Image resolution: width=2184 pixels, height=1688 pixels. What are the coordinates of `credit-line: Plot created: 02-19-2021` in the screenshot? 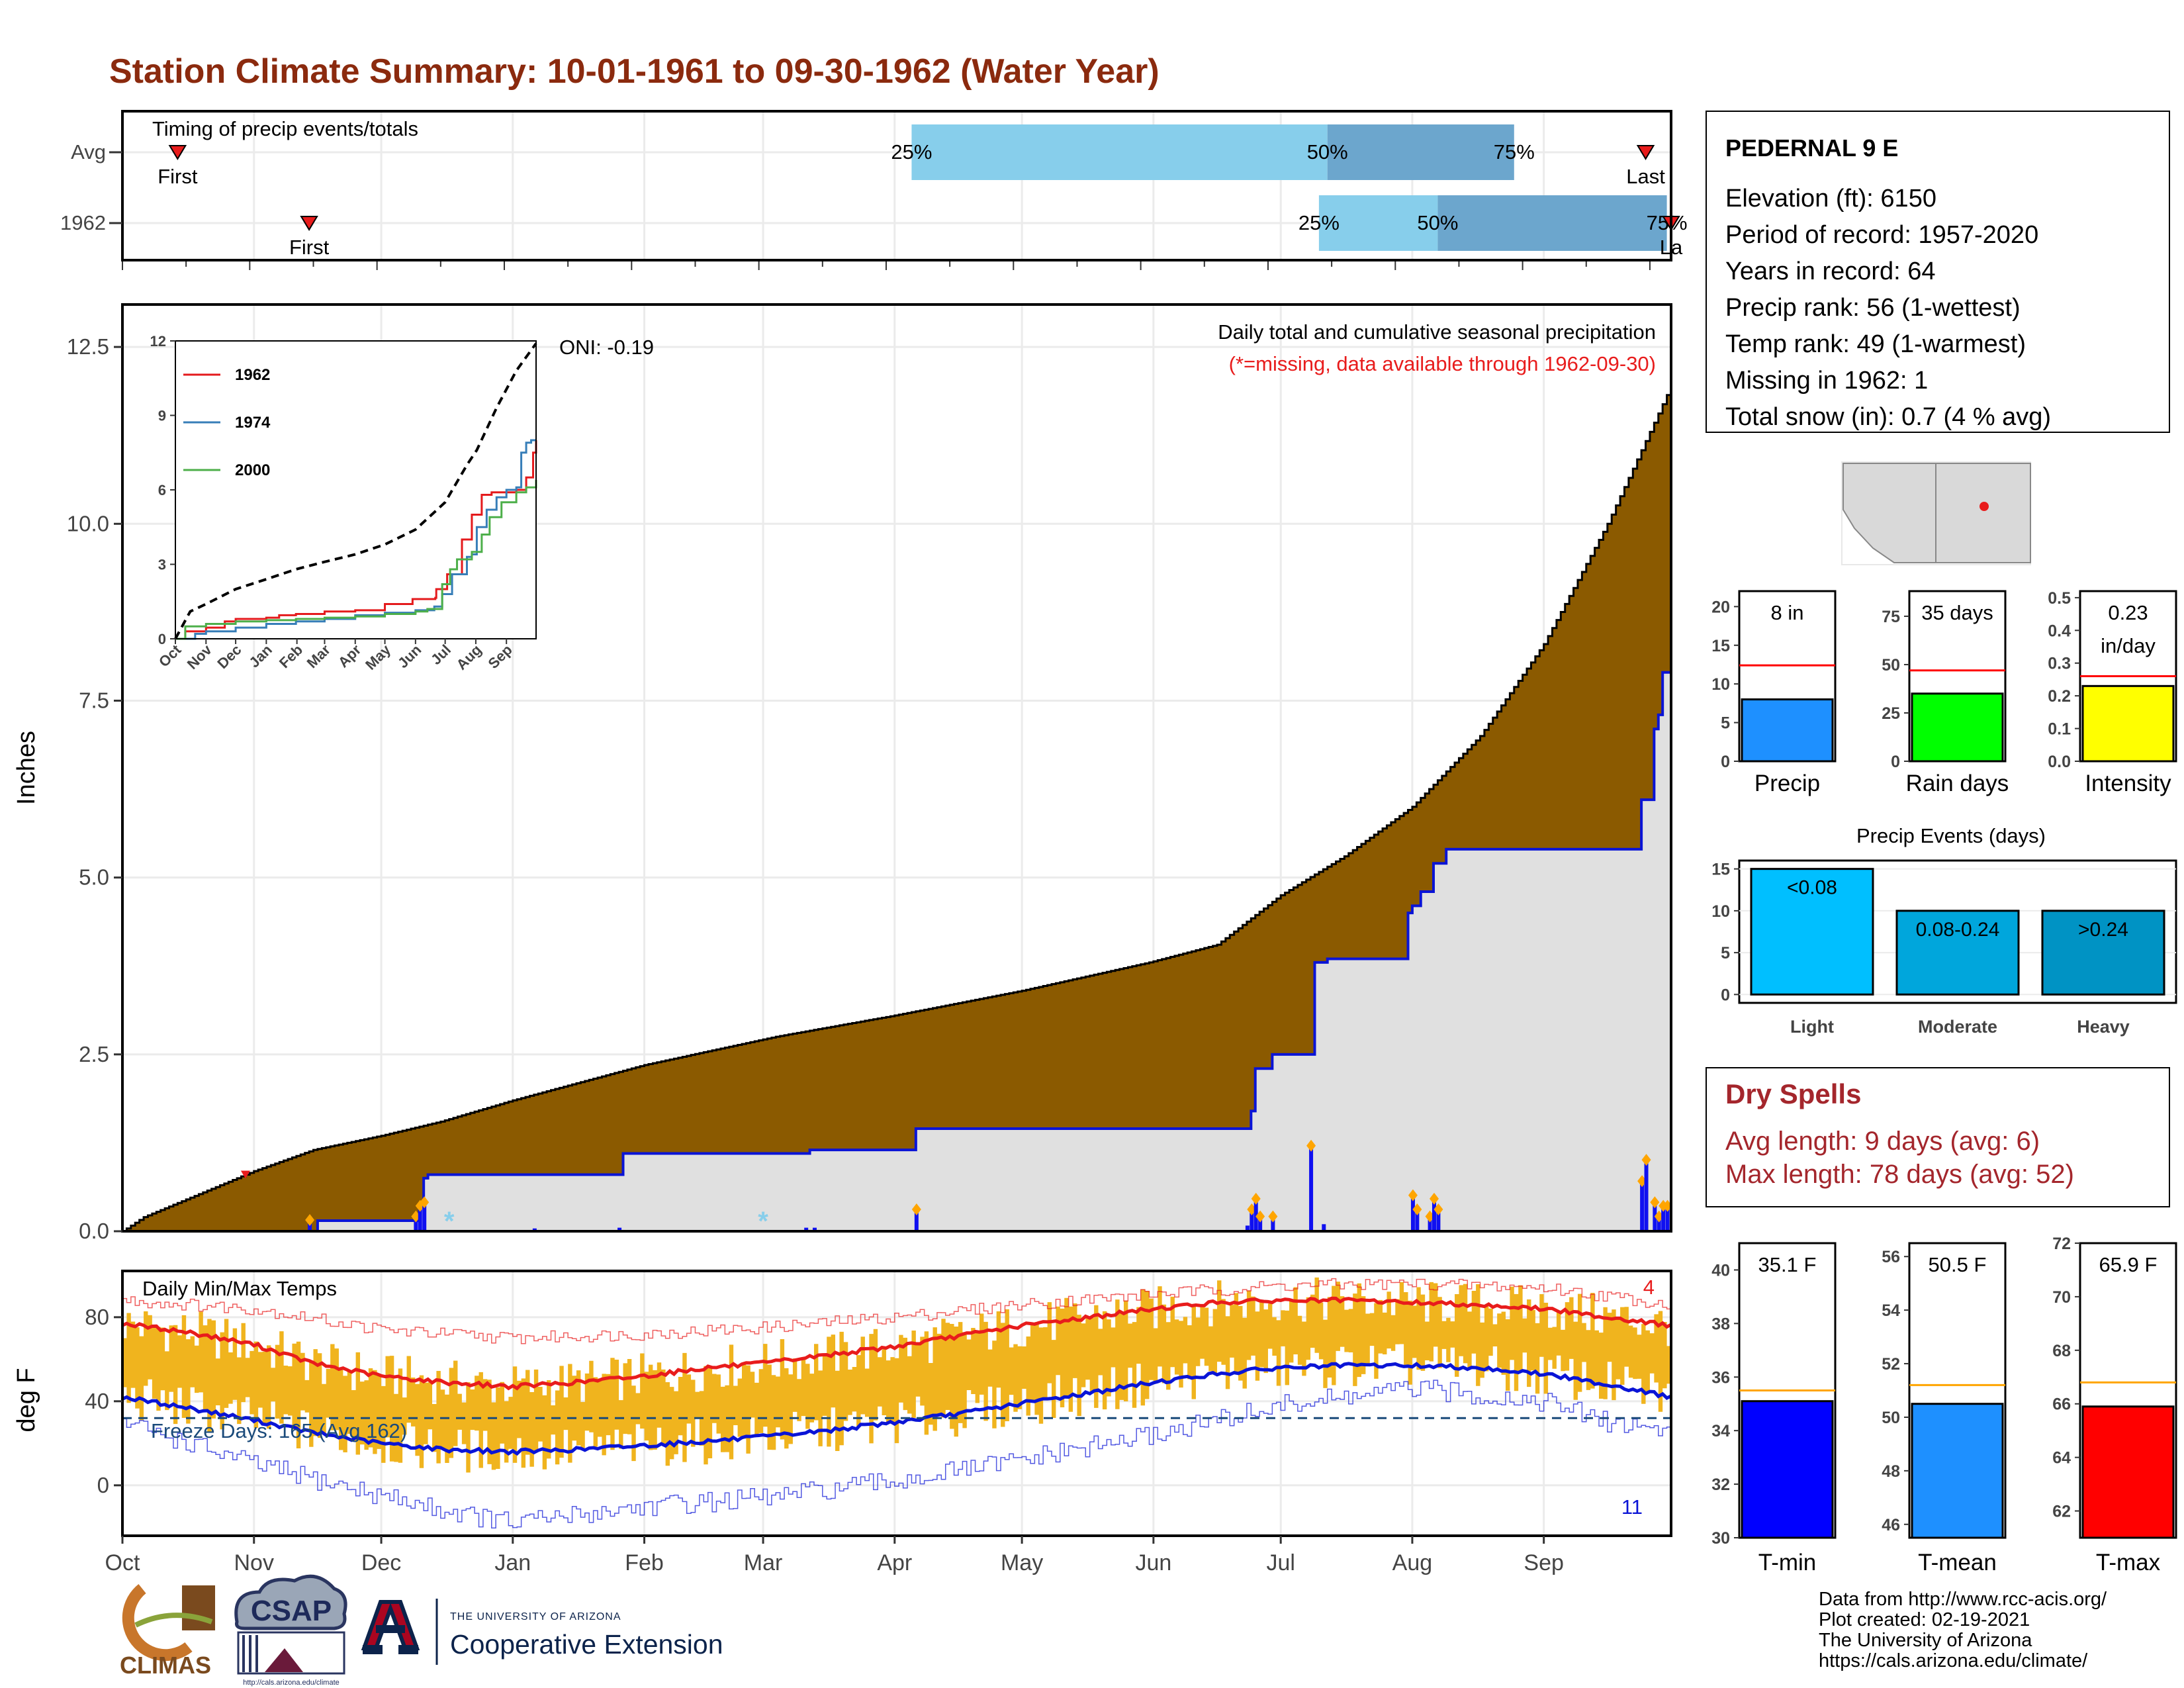 It's located at (1925, 1619).